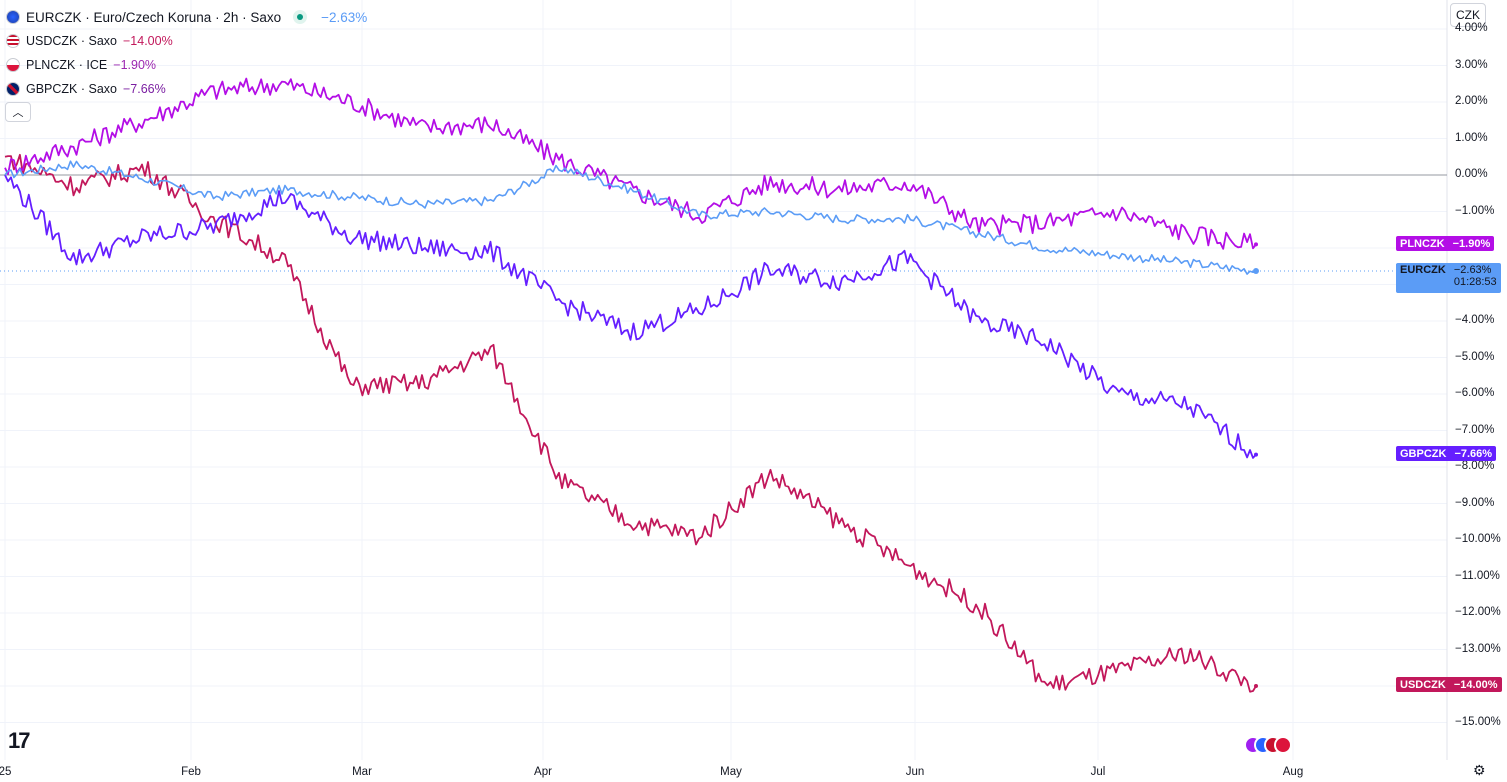  What do you see at coordinates (1423, 270) in the screenshot?
I see `badge-symbol: EURCZK` at bounding box center [1423, 270].